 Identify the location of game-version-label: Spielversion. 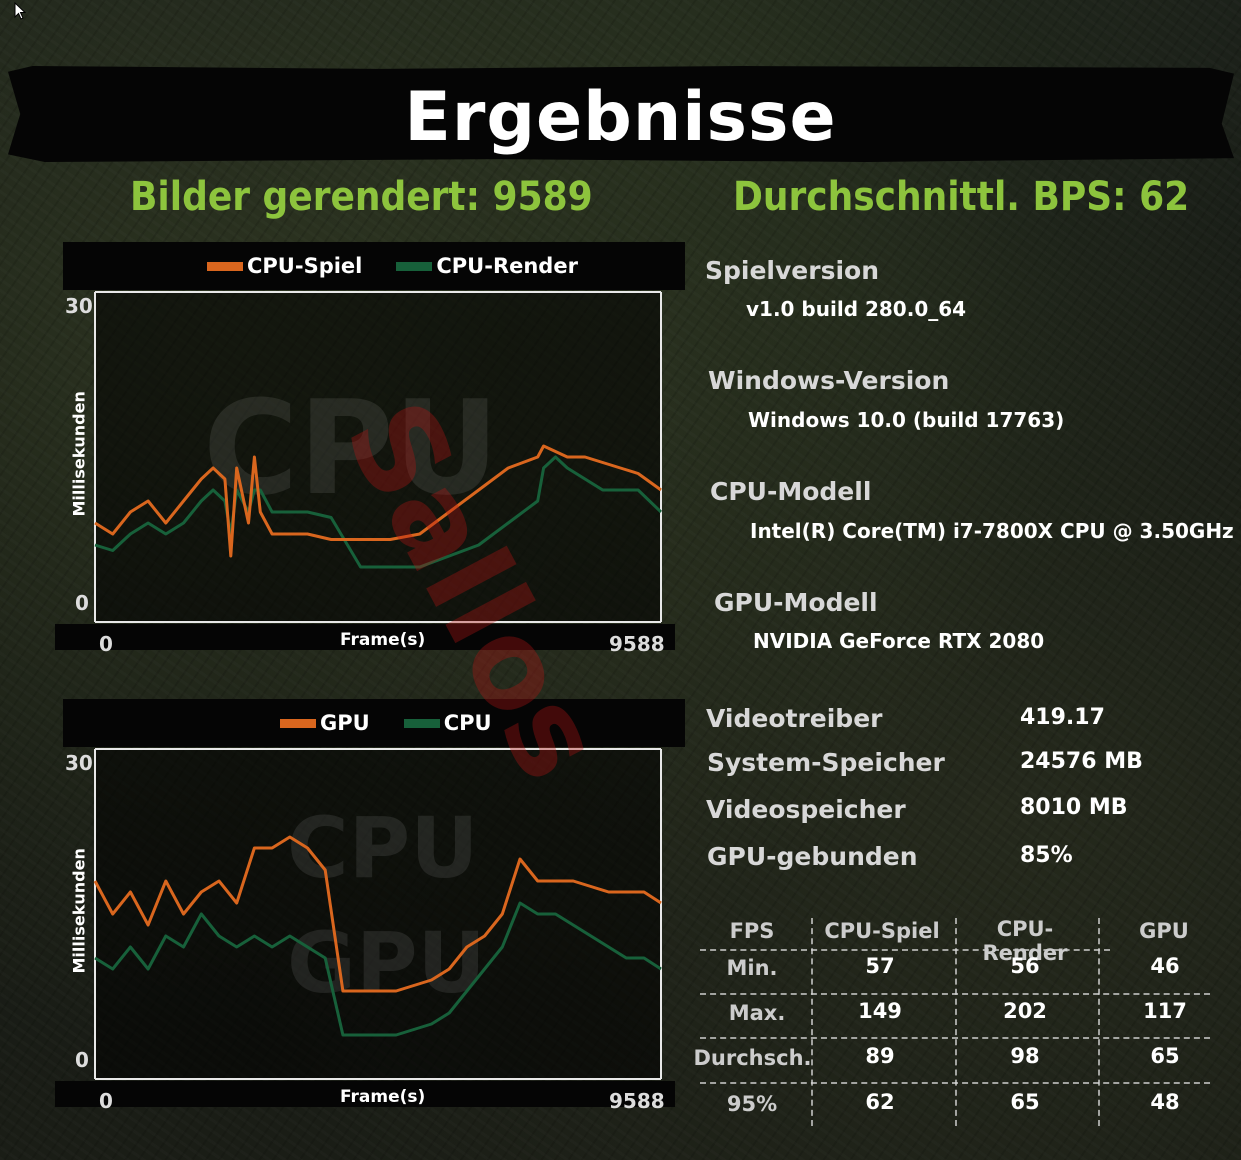
(792, 270).